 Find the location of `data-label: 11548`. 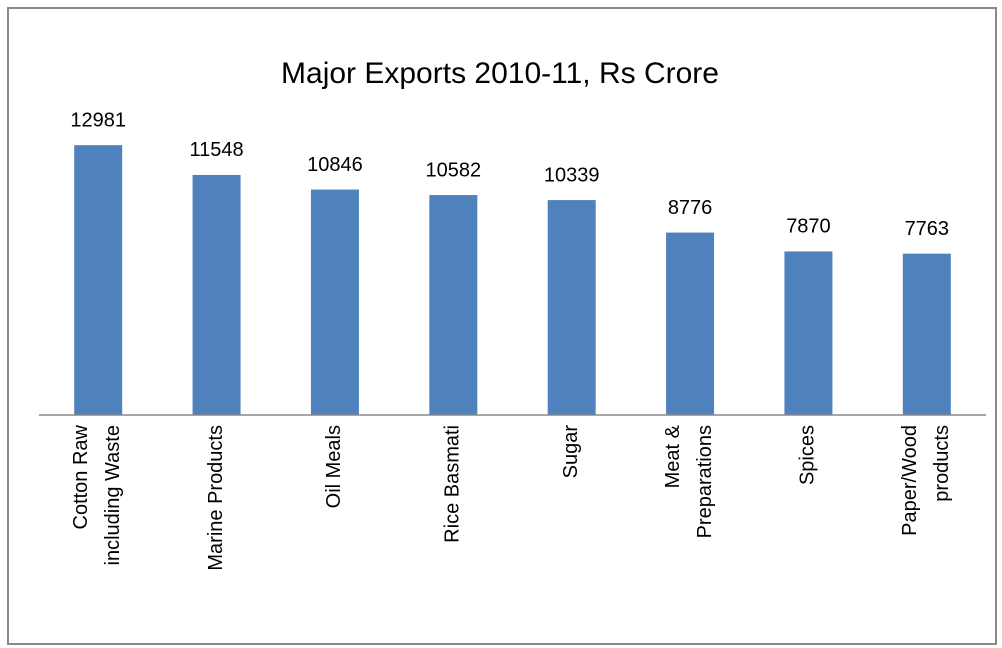

data-label: 11548 is located at coordinates (216, 150).